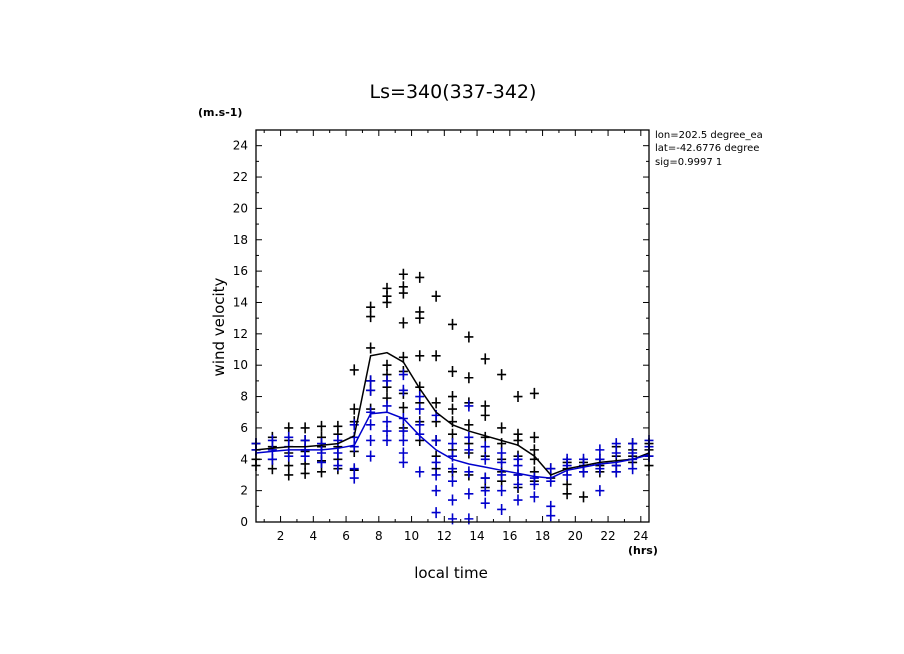  Describe the element at coordinates (379, 536) in the screenshot. I see `x-tick-label: 8` at that location.